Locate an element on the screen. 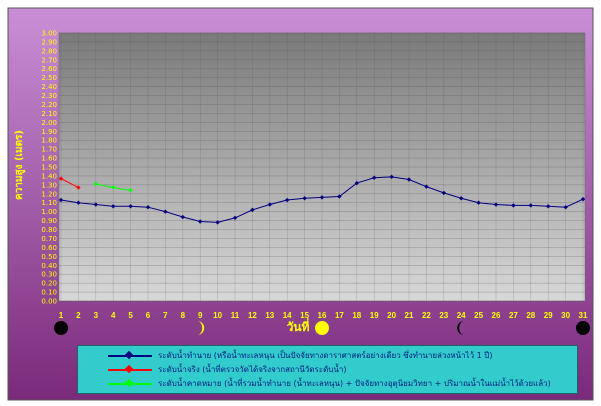 Image resolution: width=601 pixels, height=406 pixels. x-tick-label: 20 is located at coordinates (391, 315).